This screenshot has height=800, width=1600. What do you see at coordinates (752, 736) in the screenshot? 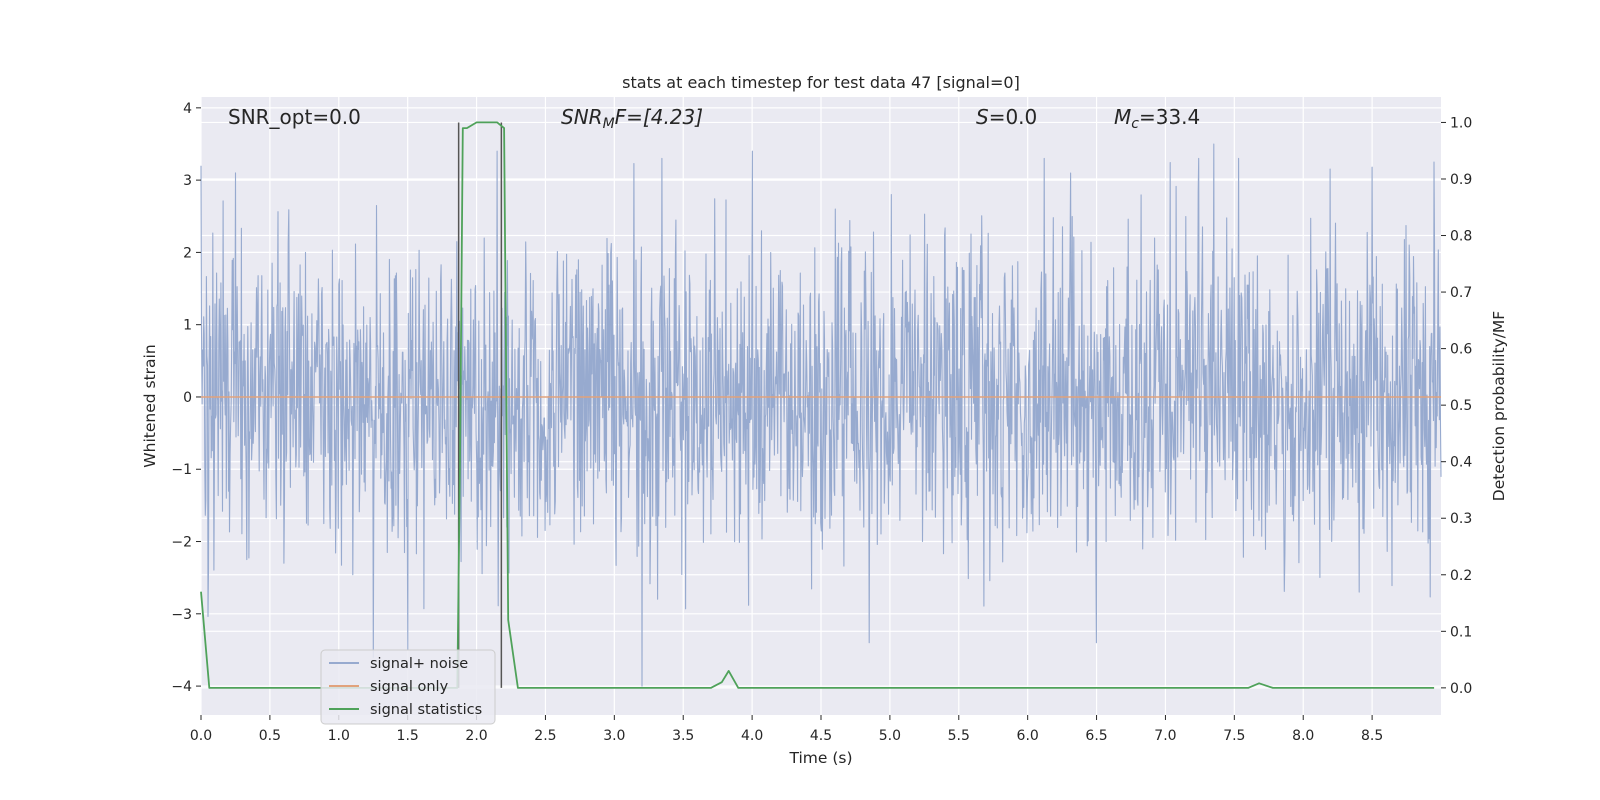
I see `x-tick-label: 4.0` at bounding box center [752, 736].